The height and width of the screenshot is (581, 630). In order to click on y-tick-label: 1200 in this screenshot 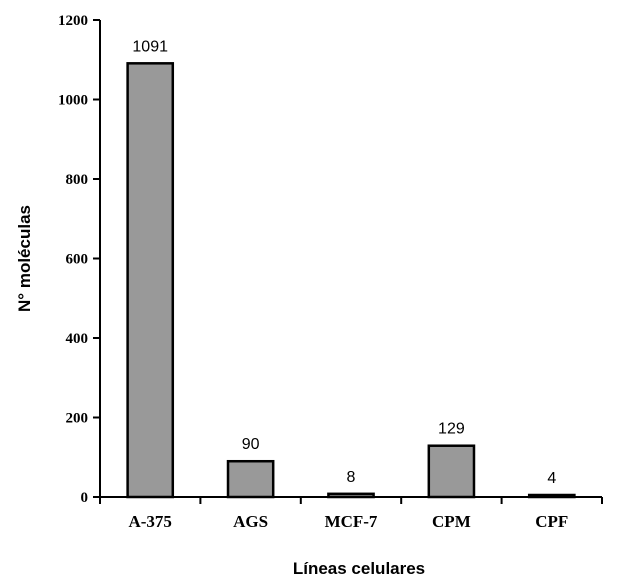, I will do `click(73, 21)`.